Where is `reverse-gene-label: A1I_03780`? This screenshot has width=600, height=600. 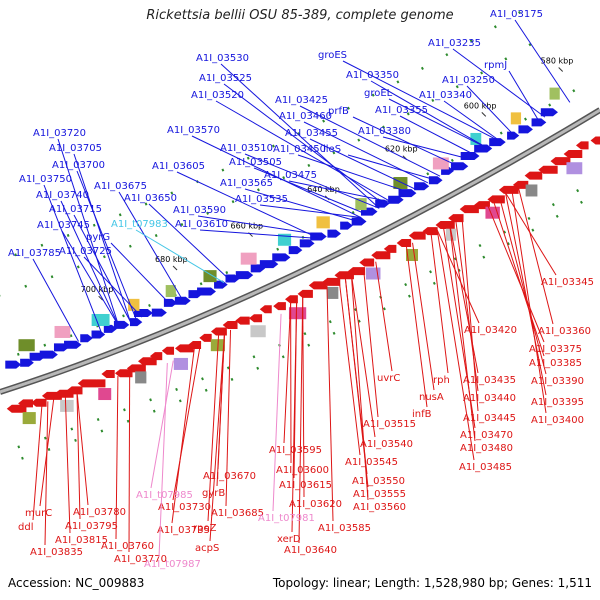
reverse-gene-label: A1I_03780 is located at coordinates (99, 512).